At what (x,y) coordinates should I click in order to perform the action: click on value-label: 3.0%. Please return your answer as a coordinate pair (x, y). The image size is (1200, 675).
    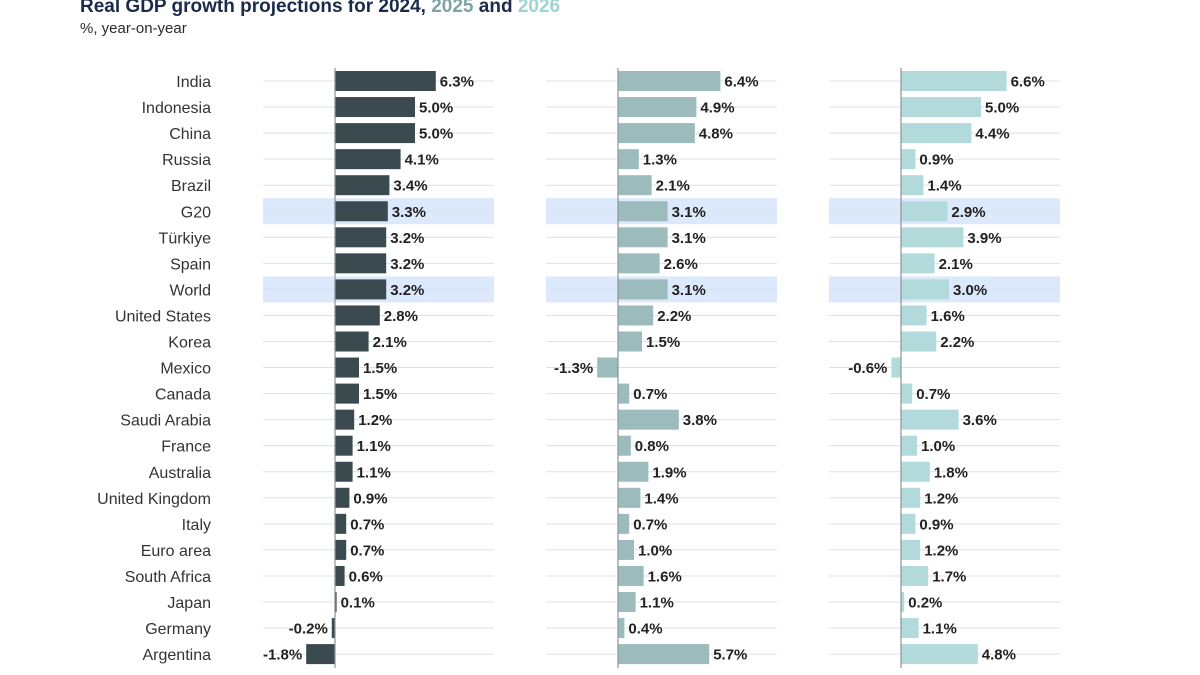
    Looking at the image, I should click on (970, 290).